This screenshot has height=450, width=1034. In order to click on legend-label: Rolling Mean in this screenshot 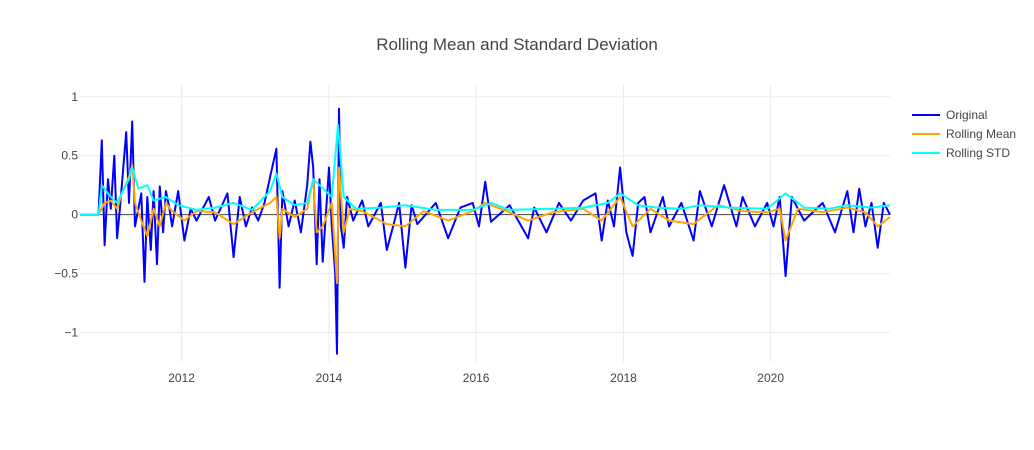, I will do `click(981, 134)`.